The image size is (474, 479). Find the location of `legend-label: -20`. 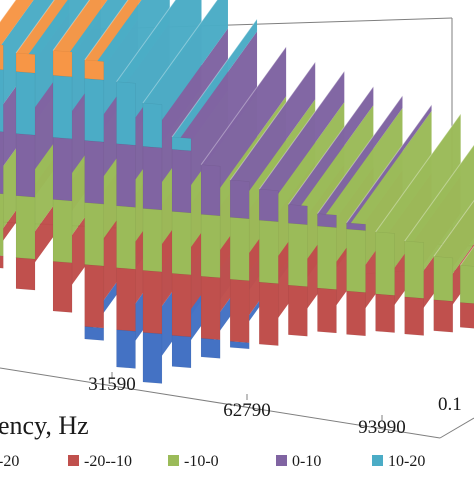

legend-label: -20 is located at coordinates (9, 461).